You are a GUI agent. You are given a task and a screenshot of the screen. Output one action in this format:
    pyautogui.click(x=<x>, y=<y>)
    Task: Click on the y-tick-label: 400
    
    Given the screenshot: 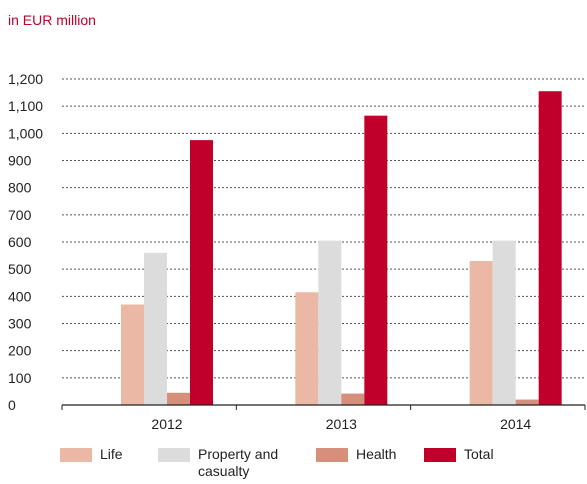 What is the action you would take?
    pyautogui.click(x=20, y=296)
    